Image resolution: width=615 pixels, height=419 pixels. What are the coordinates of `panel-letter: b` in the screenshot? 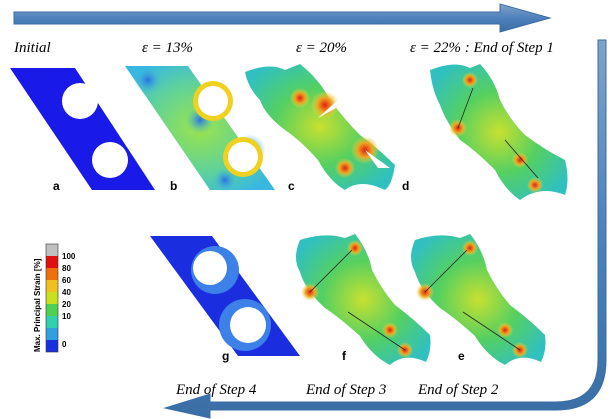 It's located at (173, 186).